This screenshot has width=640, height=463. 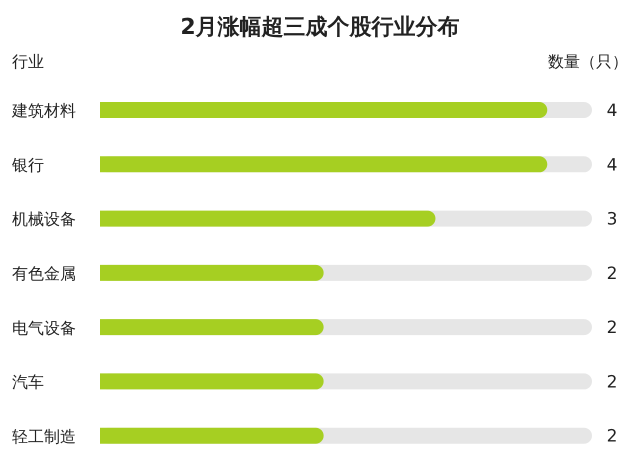 What do you see at coordinates (44, 273) in the screenshot?
I see `y-tick-label: 有色金属` at bounding box center [44, 273].